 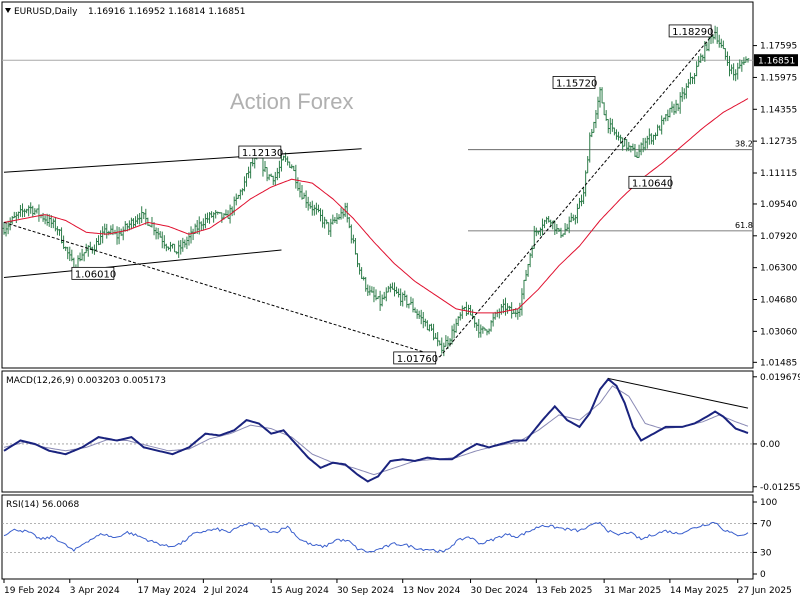 What do you see at coordinates (744, 225) in the screenshot?
I see `fib-level-label: 61.8` at bounding box center [744, 225].